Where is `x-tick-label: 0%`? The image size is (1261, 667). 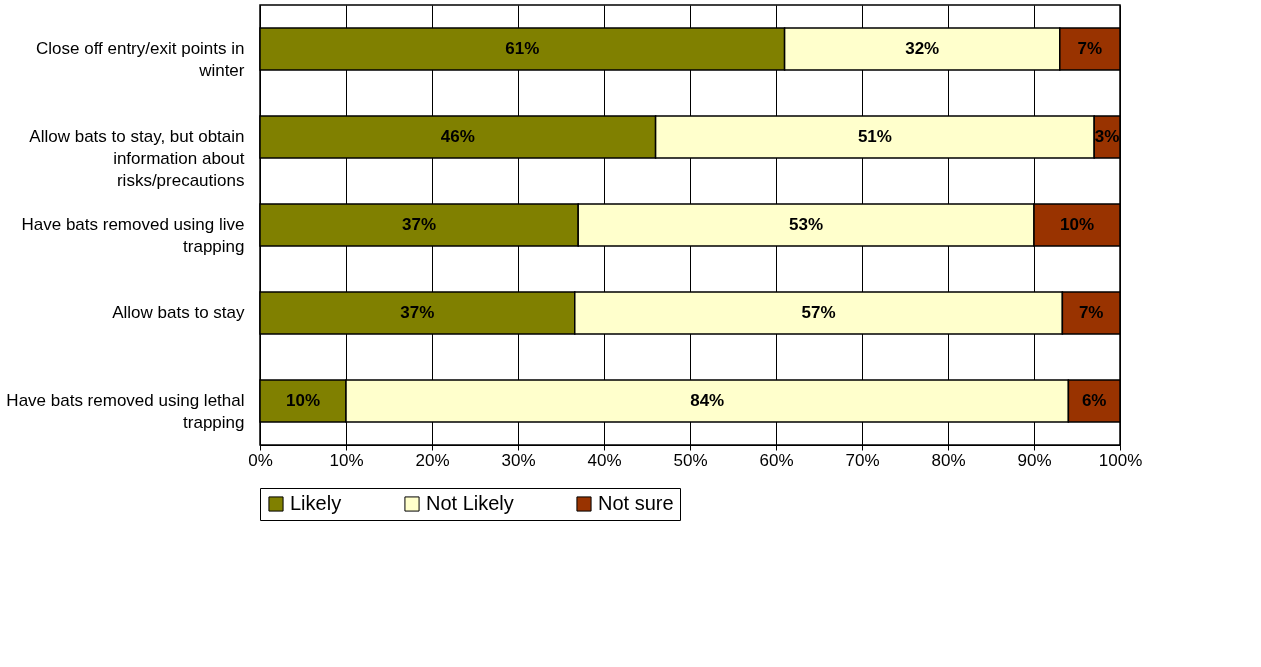
x-tick-label: 0% is located at coordinates (260, 460).